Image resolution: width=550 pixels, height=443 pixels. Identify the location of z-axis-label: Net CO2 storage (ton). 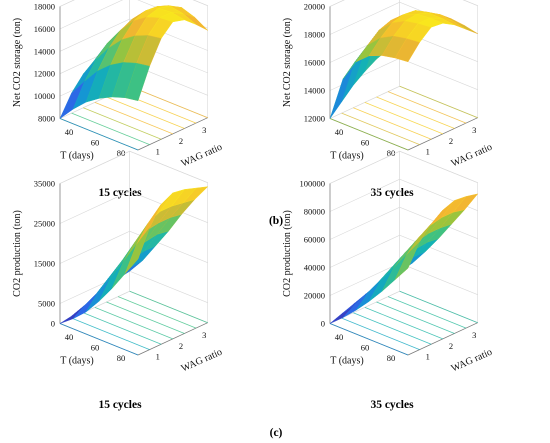
(17, 62).